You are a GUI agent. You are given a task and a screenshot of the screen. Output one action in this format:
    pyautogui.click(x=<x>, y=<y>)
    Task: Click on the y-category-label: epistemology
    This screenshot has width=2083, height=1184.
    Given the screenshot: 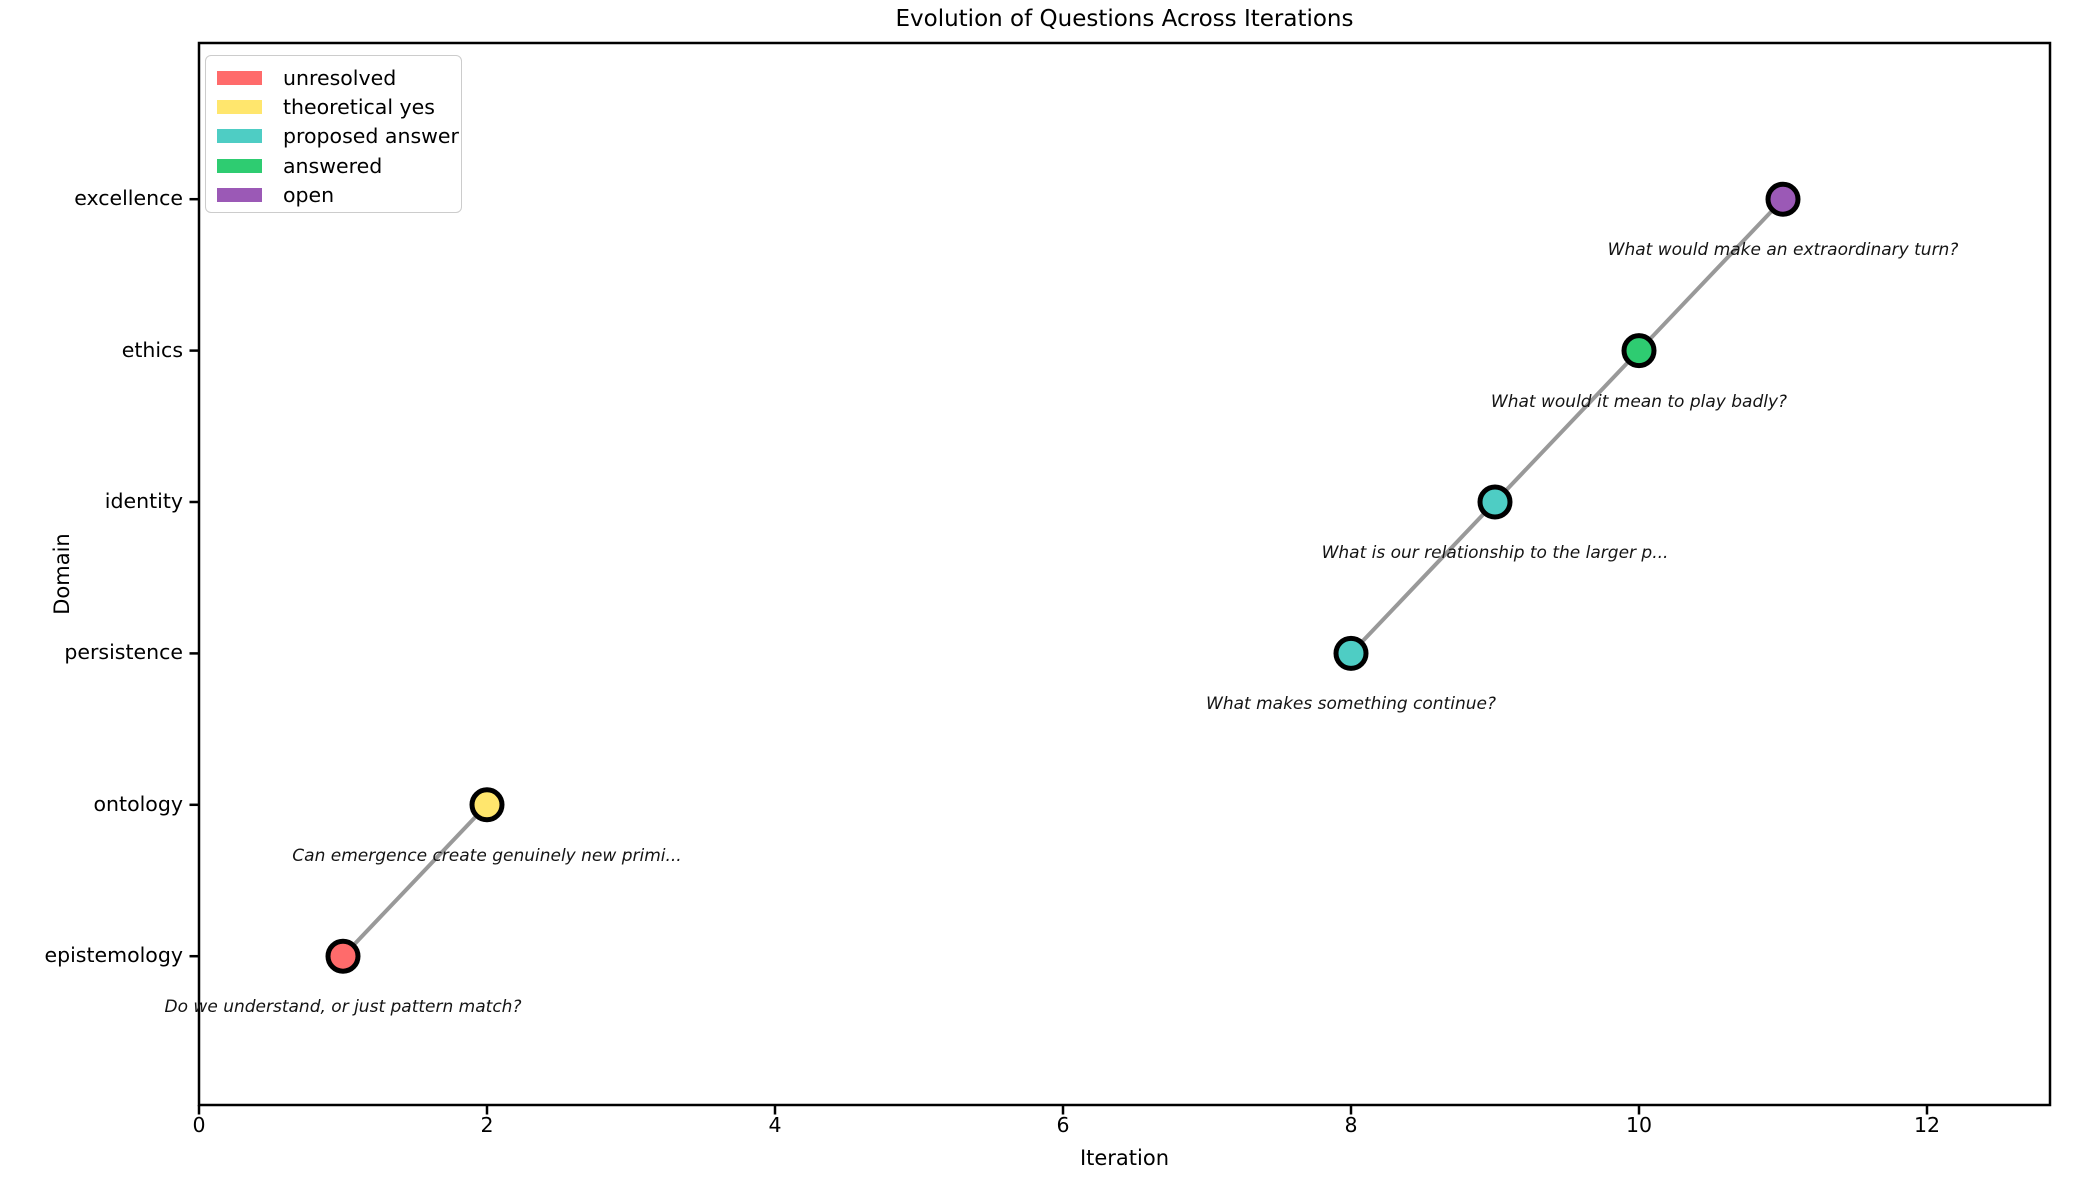 What is the action you would take?
    pyautogui.click(x=113, y=955)
    